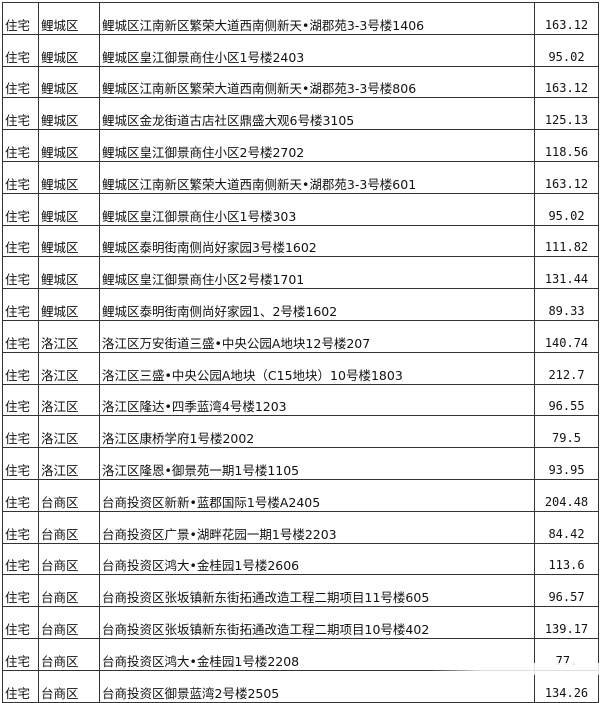 The image size is (600, 703). I want to click on area-cell: 96.55, so click(566, 400).